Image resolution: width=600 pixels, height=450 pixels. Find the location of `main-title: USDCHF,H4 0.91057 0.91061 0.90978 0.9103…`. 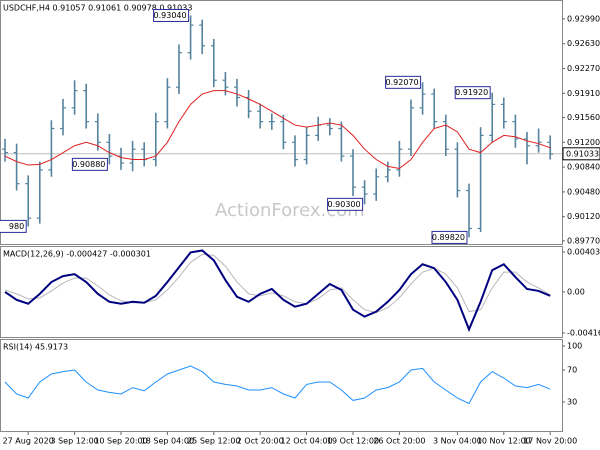

main-title: USDCHF,H4 0.91057 0.91061 0.90978 0.9103… is located at coordinates (97, 8).